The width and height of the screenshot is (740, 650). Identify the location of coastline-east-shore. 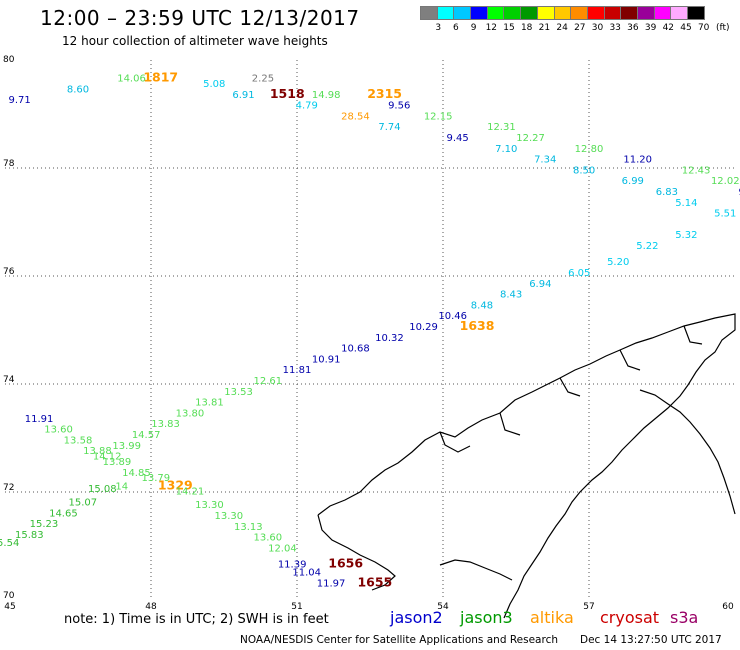
(687, 452).